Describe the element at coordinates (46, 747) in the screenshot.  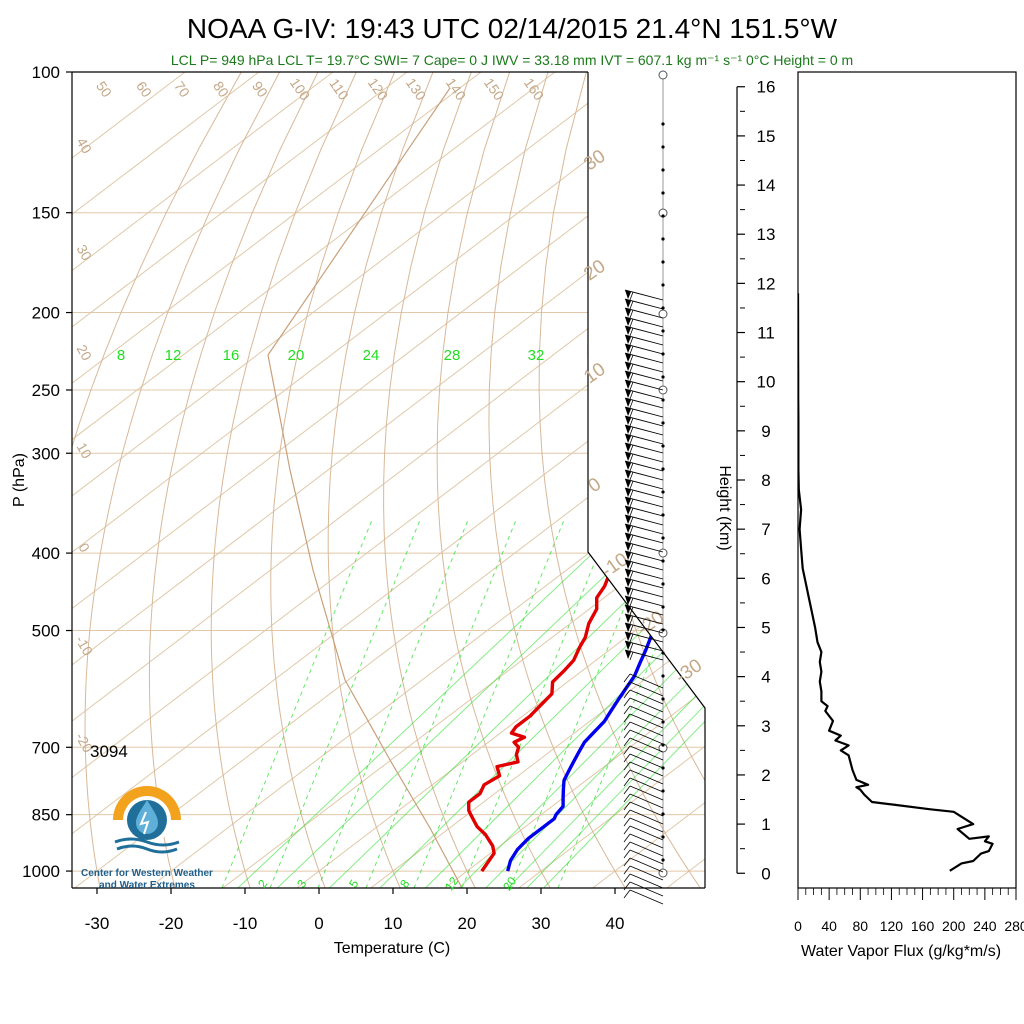
I see `pressure-tick-label: 700` at that location.